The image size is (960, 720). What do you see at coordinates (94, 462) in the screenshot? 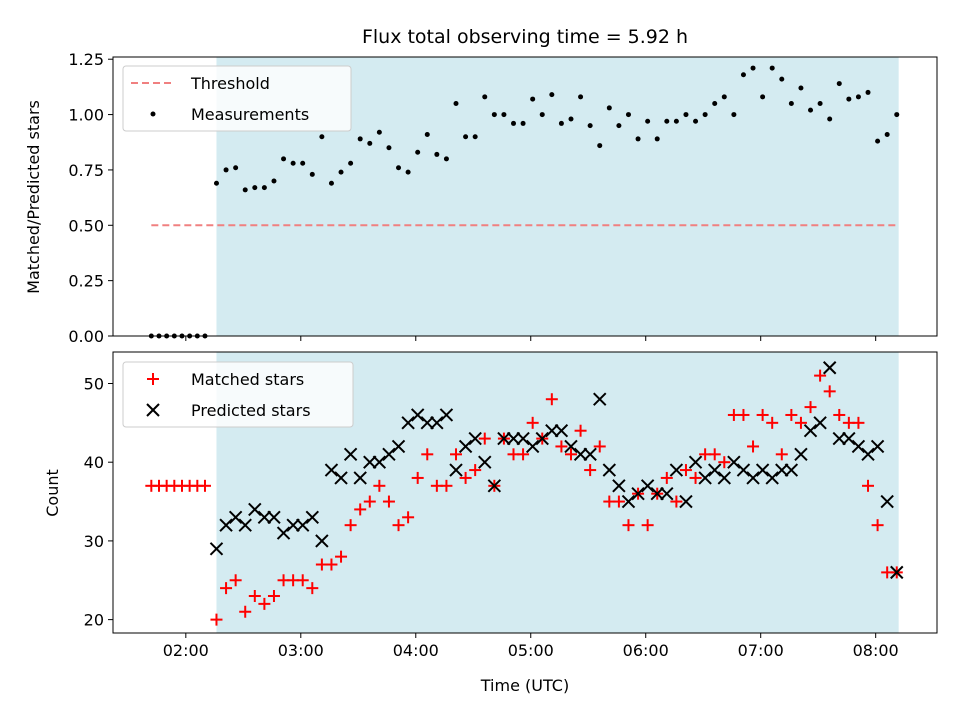
I see `y-tick-label: 40` at bounding box center [94, 462].